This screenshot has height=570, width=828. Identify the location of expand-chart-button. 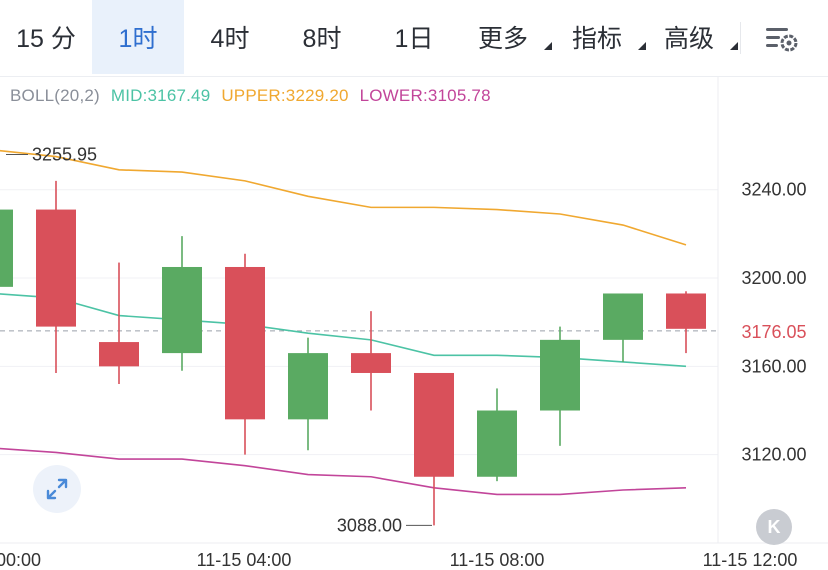
(57, 489).